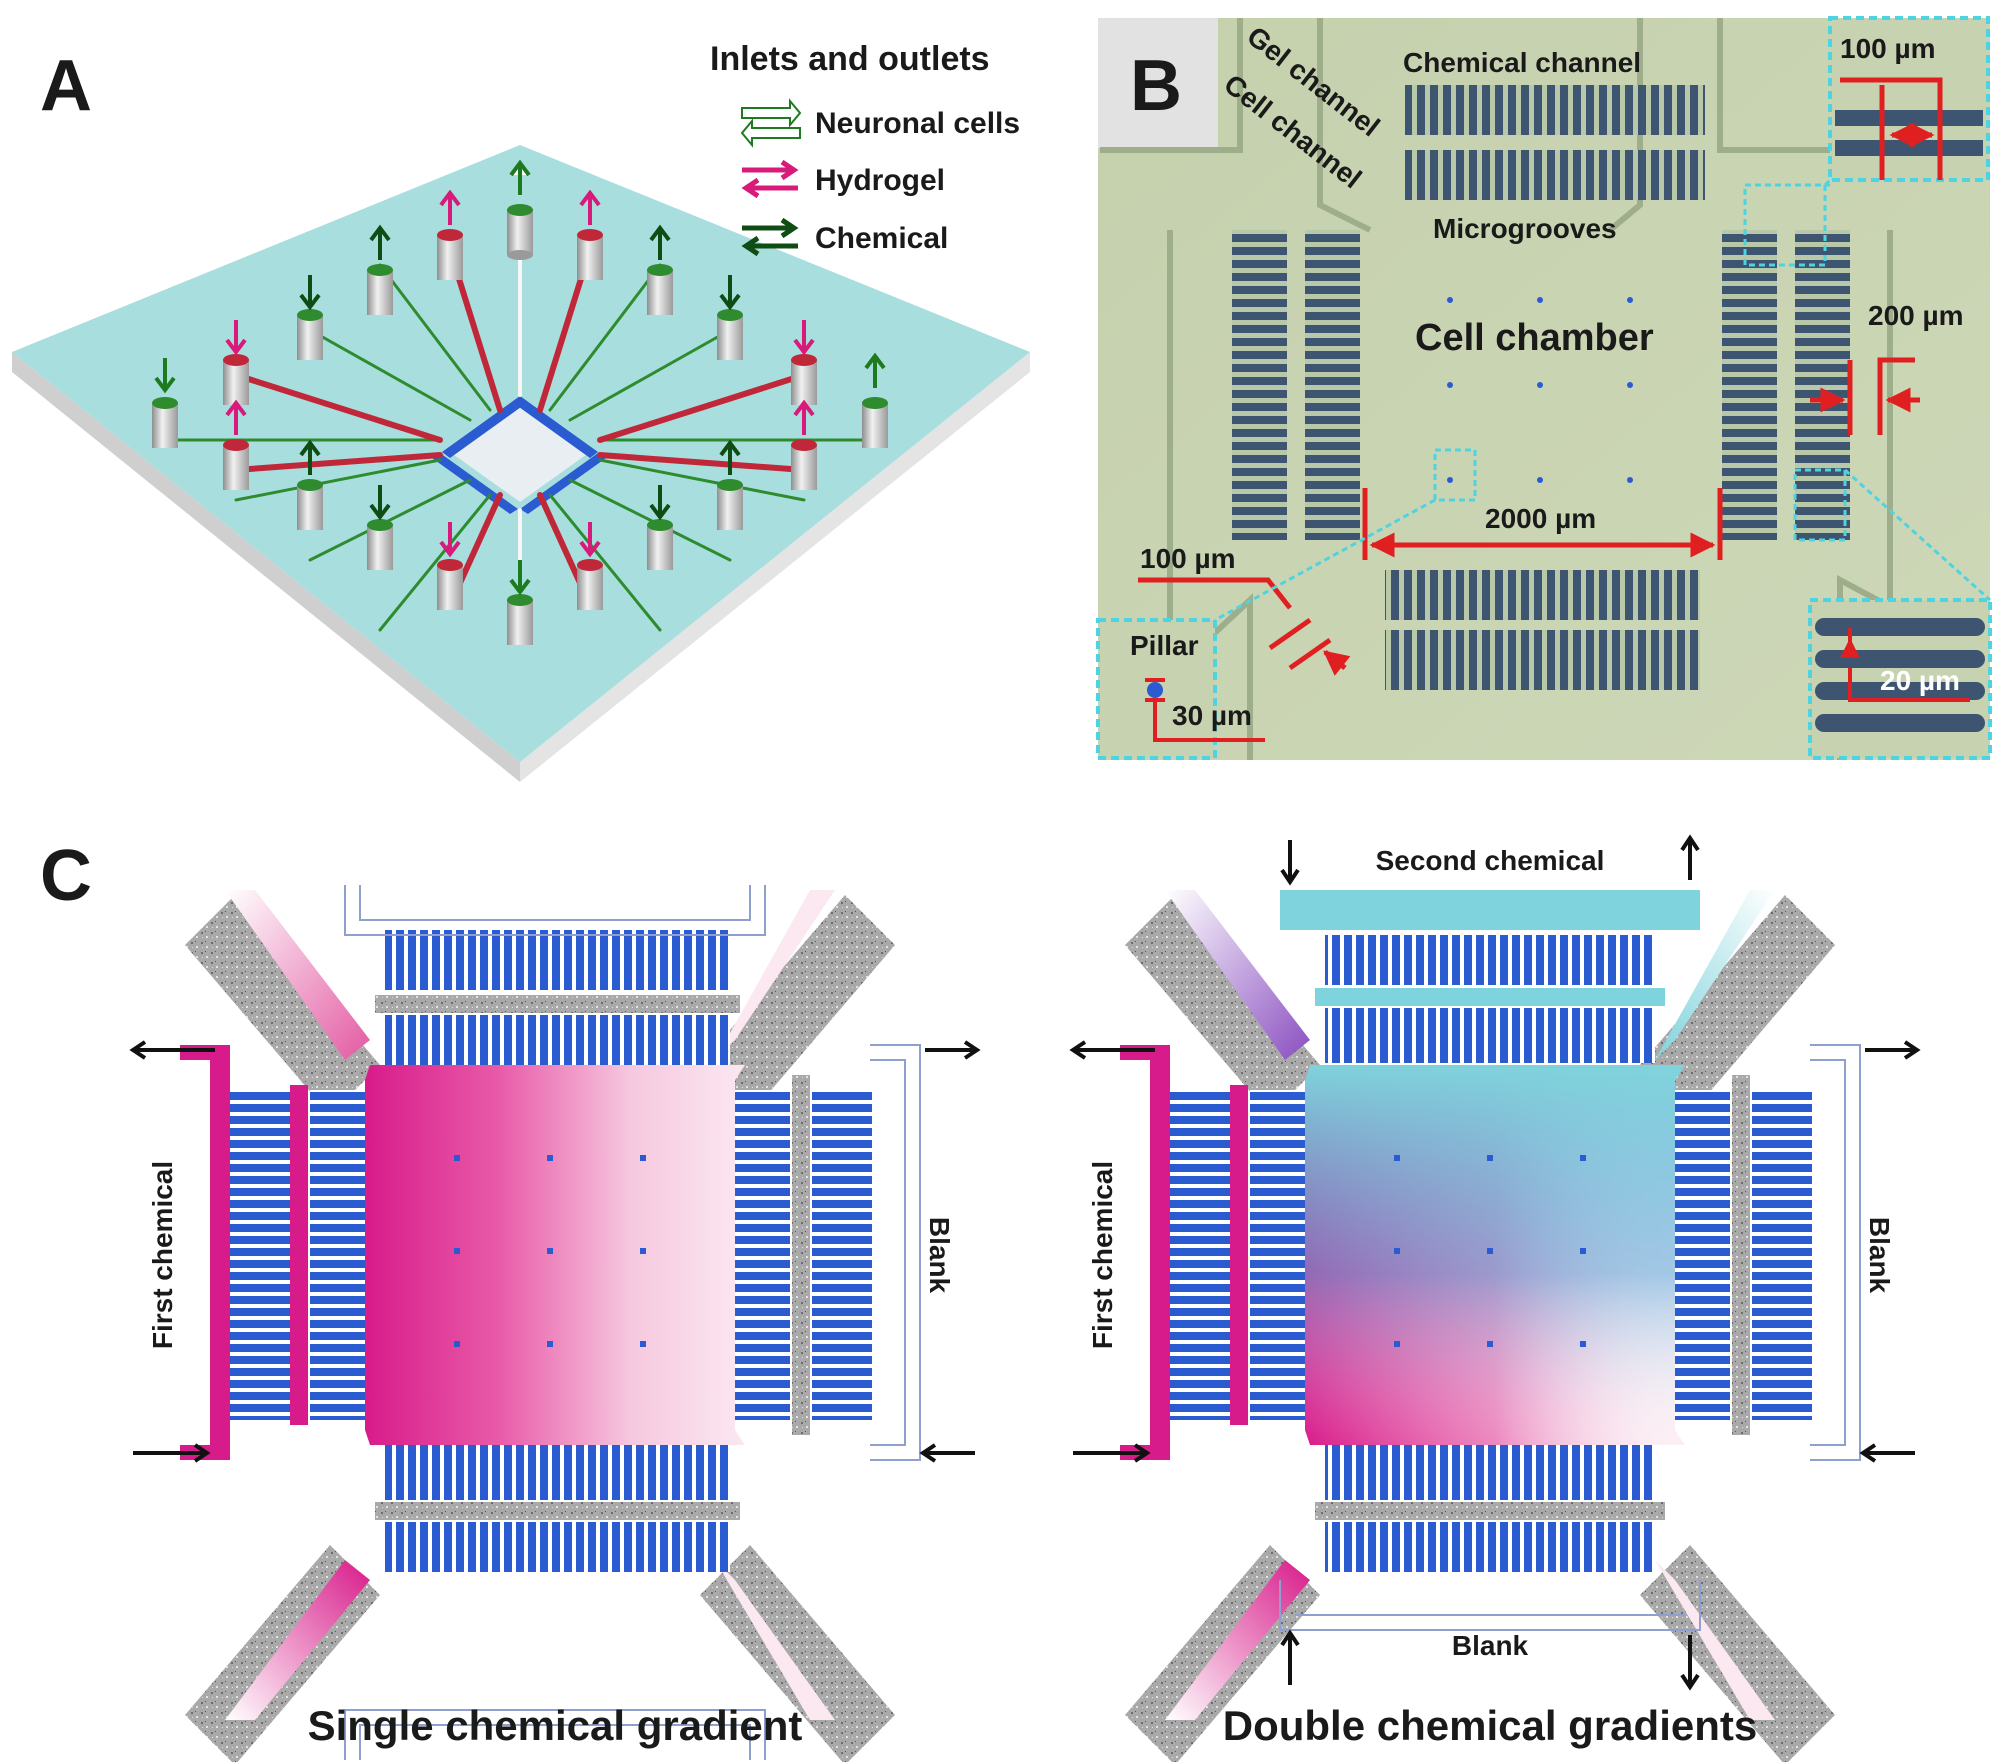  I want to click on reservoir-neuronal-bottom, so click(520, 619).